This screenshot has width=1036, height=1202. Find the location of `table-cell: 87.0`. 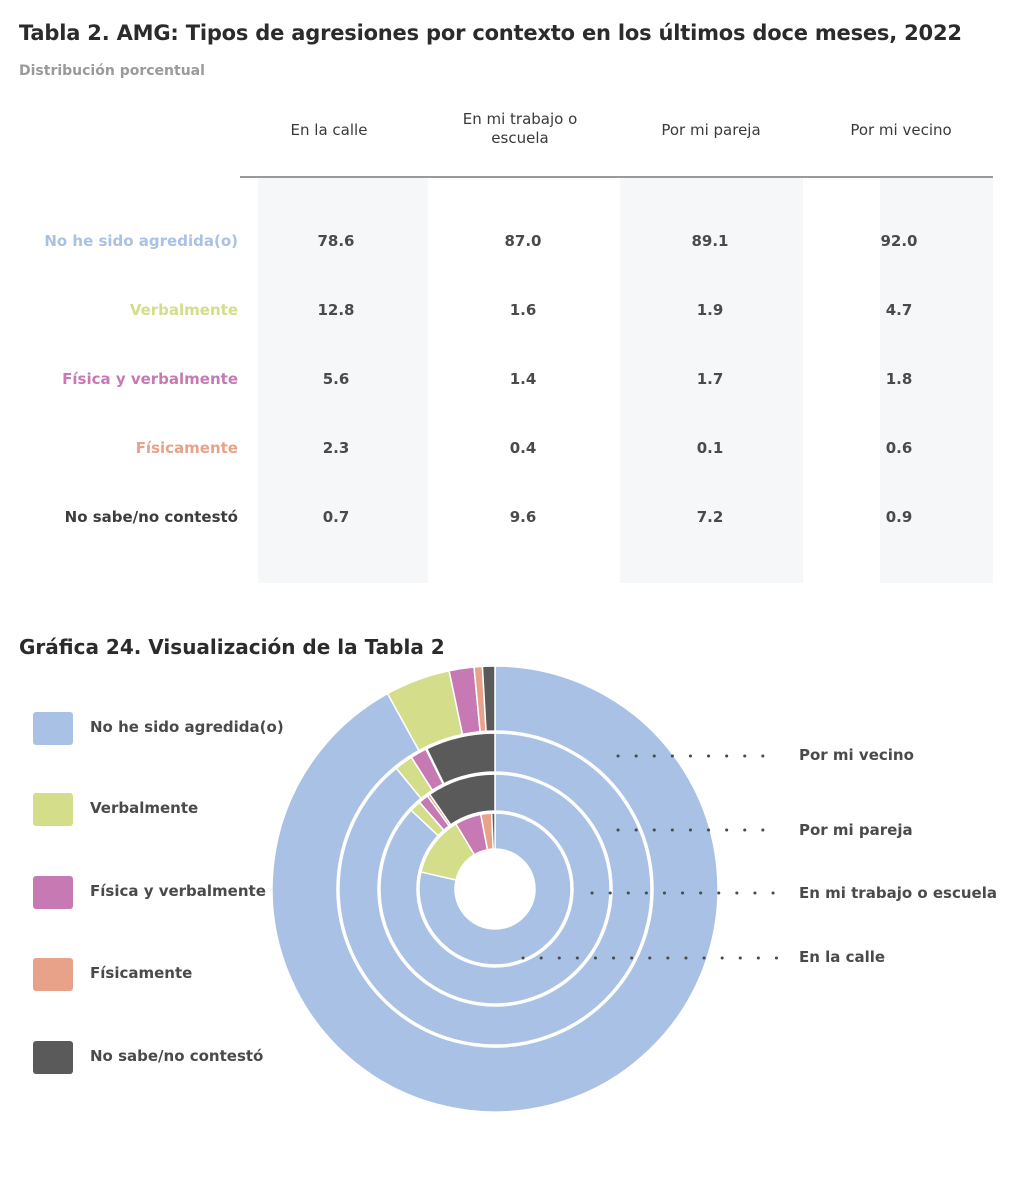

table-cell: 87.0 is located at coordinates (523, 241).